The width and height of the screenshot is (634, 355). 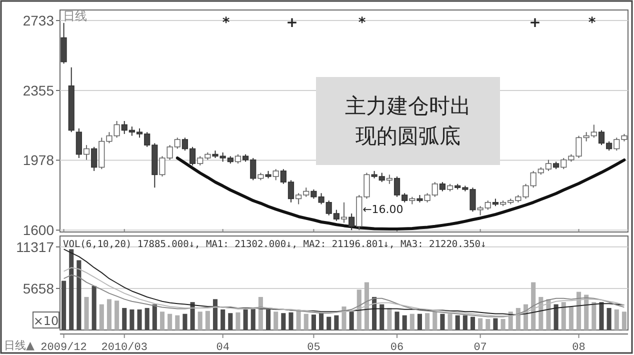 I want to click on text: 日线▲, so click(x=19, y=345).